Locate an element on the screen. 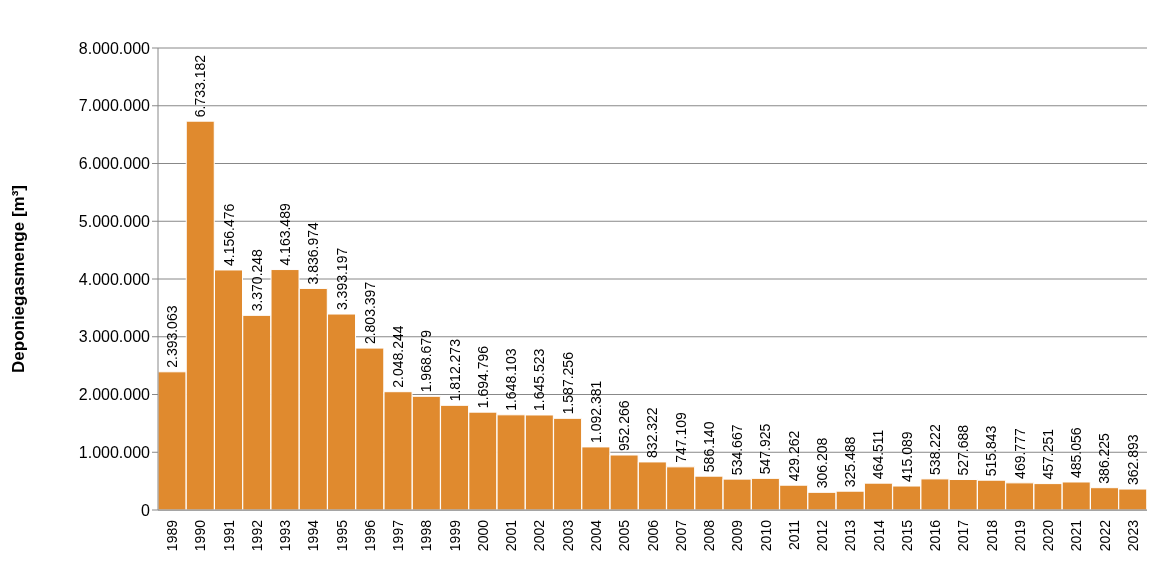  x-tick-label: 2003 is located at coordinates (567, 535).